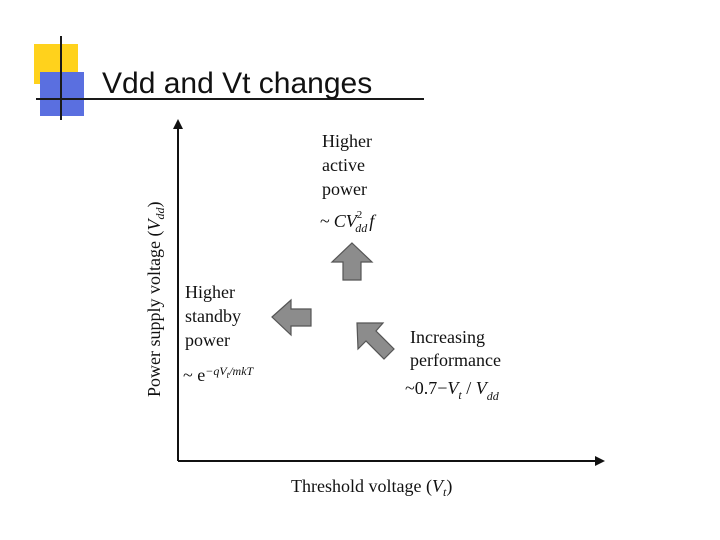  What do you see at coordinates (230, 99) in the screenshot?
I see `title-underline` at bounding box center [230, 99].